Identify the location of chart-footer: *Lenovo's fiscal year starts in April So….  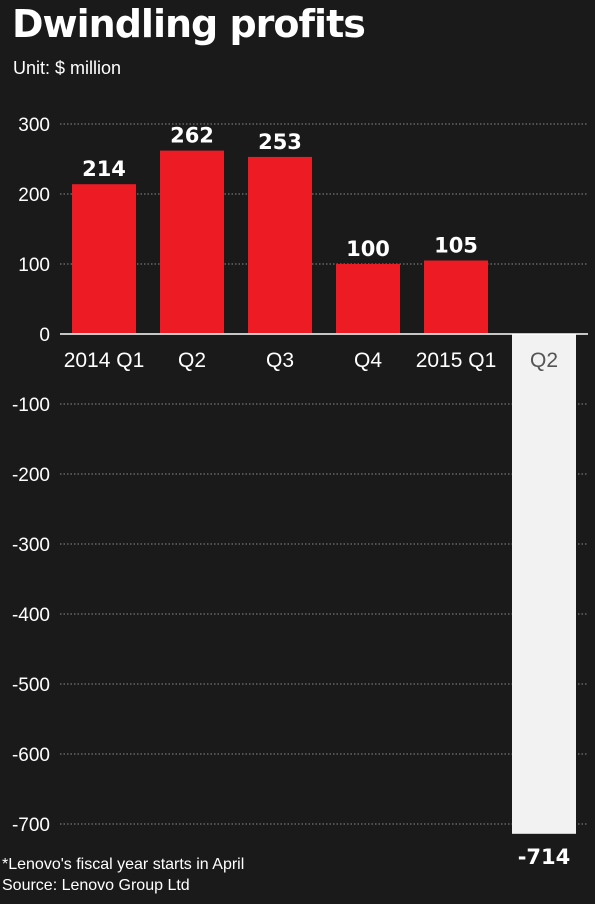
(123, 875).